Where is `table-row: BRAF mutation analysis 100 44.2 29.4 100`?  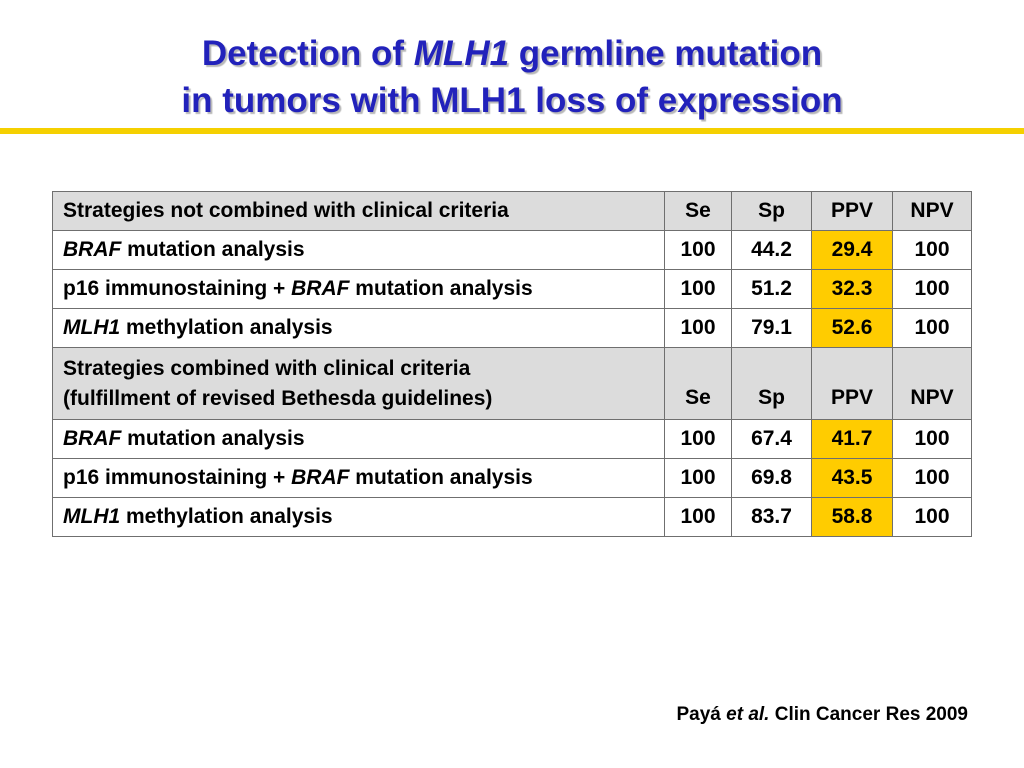 table-row: BRAF mutation analysis 100 44.2 29.4 100 is located at coordinates (512, 250).